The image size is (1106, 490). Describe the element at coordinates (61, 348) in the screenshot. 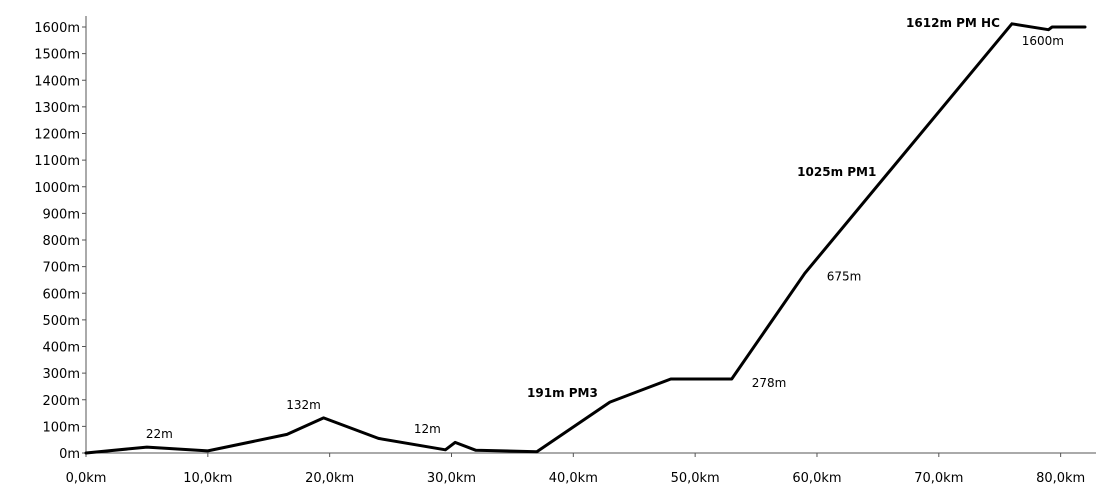

I see `y-tick-label: 400m` at that location.